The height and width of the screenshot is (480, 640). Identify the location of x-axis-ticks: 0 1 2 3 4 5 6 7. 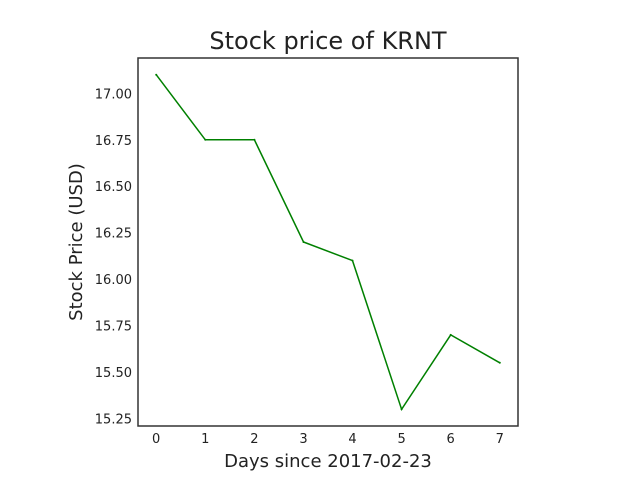
(328, 439).